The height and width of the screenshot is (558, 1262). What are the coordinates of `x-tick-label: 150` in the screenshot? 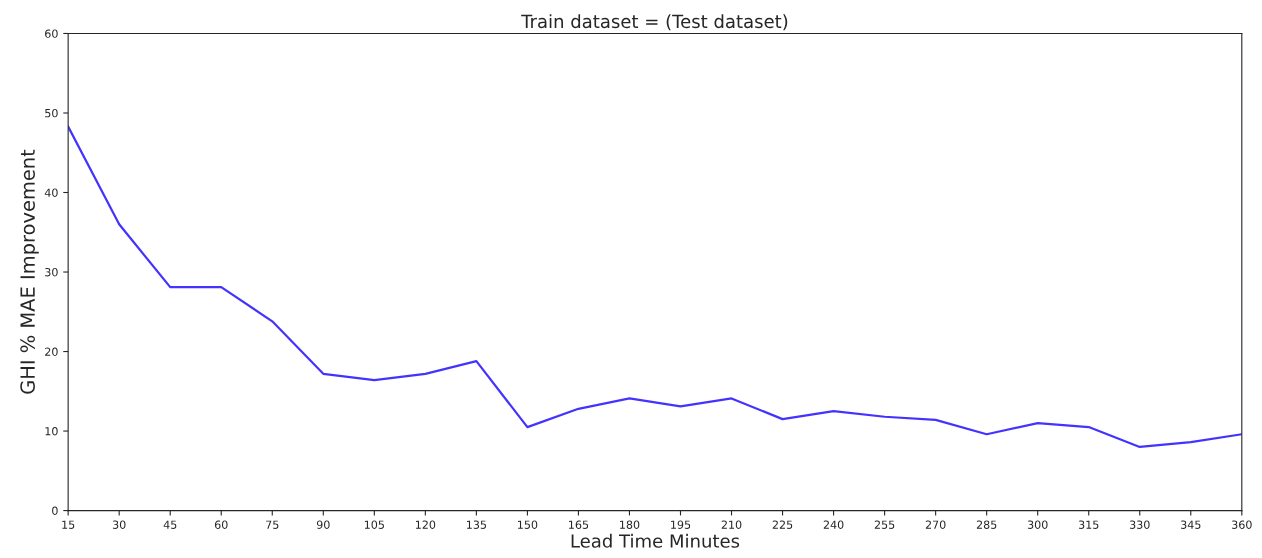 It's located at (528, 524).